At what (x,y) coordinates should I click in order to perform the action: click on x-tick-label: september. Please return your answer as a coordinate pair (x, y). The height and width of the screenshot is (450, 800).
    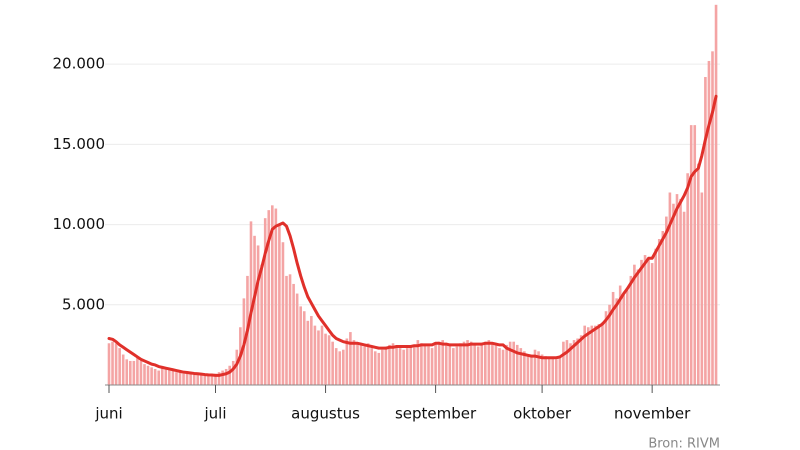
    Looking at the image, I should click on (436, 414).